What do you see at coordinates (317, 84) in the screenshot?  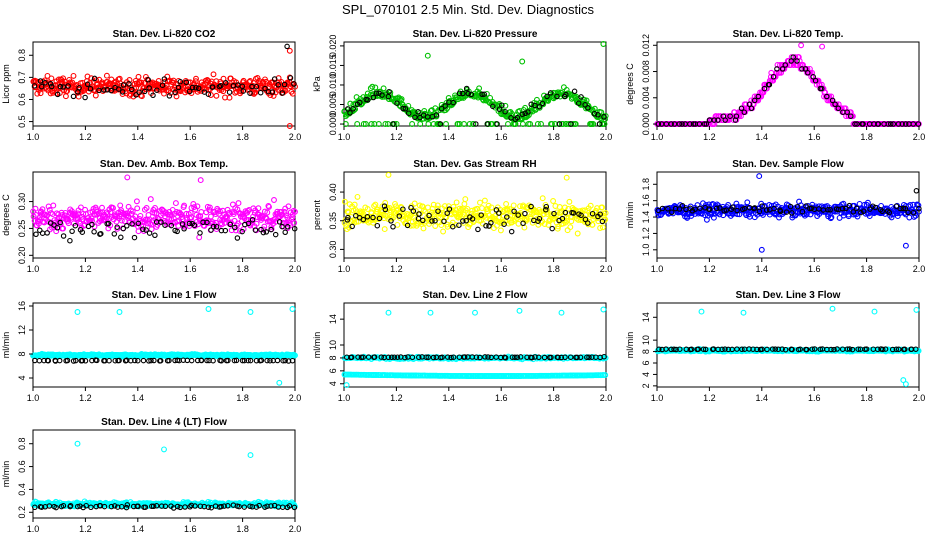 I see `y-axis-label: kPa` at bounding box center [317, 84].